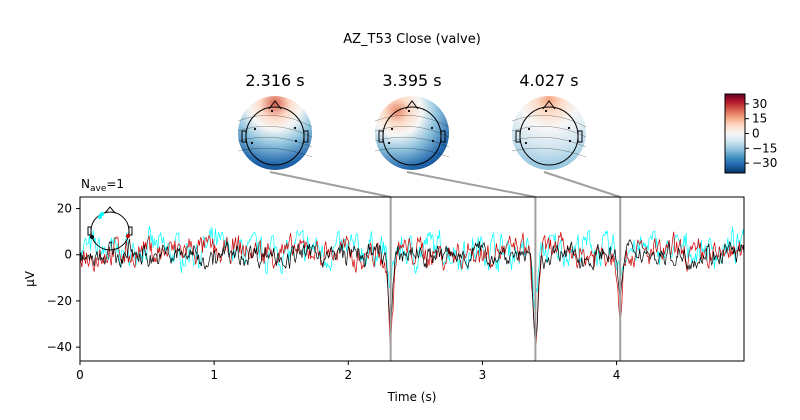 Image resolution: width=800 pixels, height=420 pixels. What do you see at coordinates (30, 278) in the screenshot?
I see `y-axis-label: µV` at bounding box center [30, 278].